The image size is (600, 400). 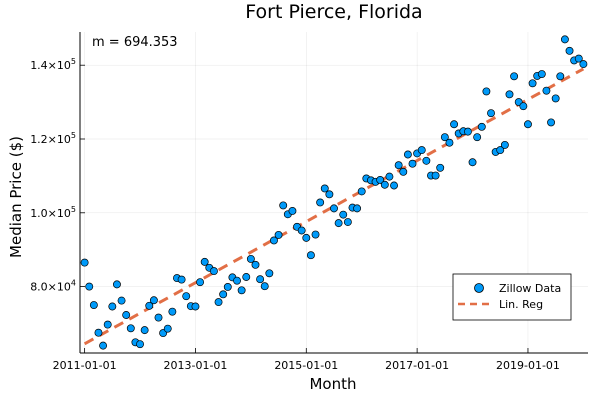 I want to click on y-tick-mantissa: 1.2×10, so click(x=50, y=139).